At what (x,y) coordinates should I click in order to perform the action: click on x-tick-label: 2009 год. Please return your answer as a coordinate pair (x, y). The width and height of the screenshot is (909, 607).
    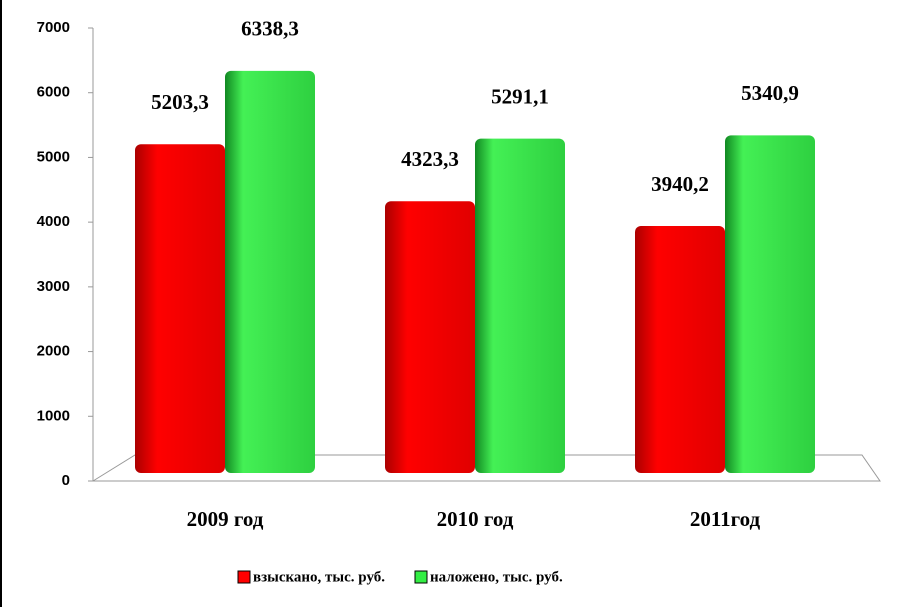
    Looking at the image, I should click on (225, 519).